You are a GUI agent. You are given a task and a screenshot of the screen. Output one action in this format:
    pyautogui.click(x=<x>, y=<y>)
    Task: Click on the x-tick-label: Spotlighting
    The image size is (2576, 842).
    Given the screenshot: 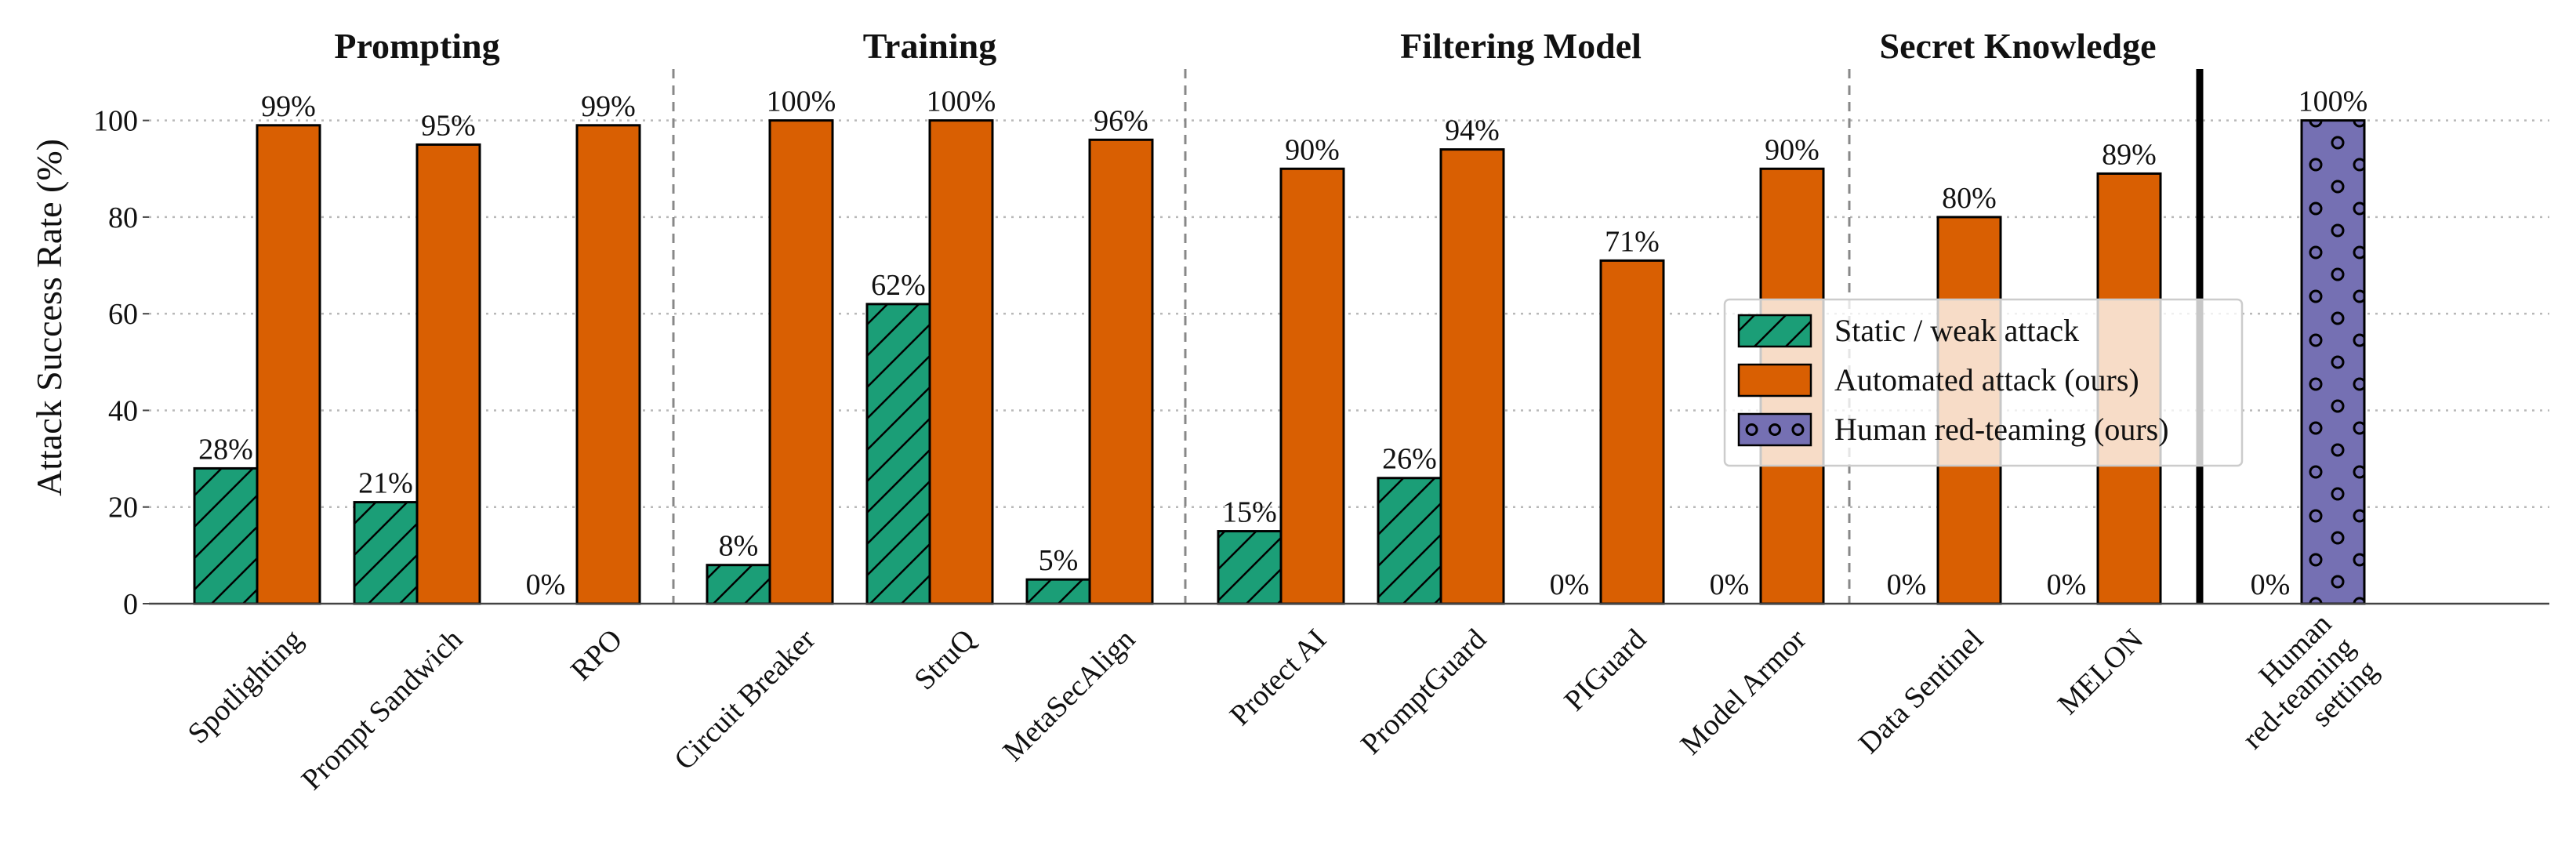 What is the action you would take?
    pyautogui.click(x=246, y=686)
    